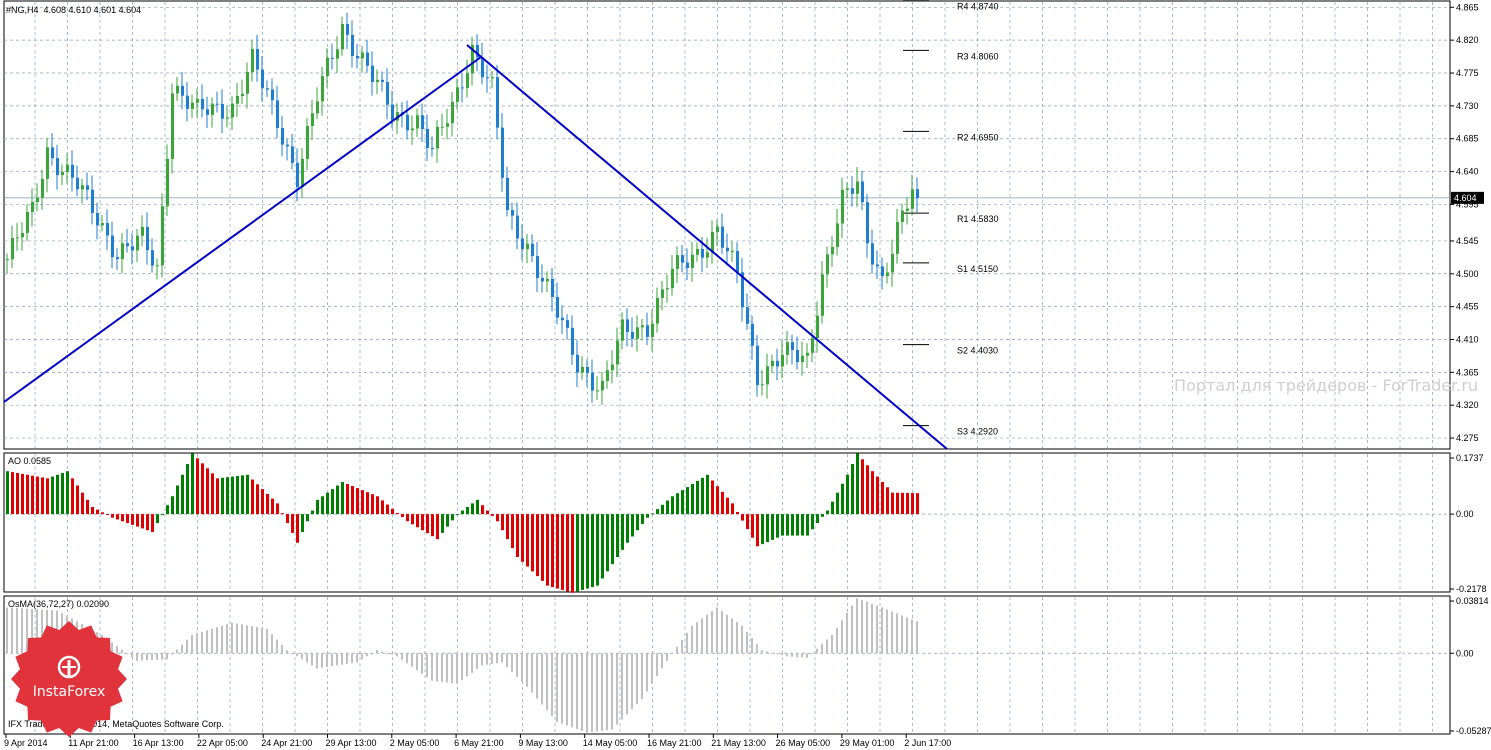 Image resolution: width=1491 pixels, height=750 pixels. I want to click on ohlc-label: 4.608 4.610 4.601 4.604, so click(92, 10).